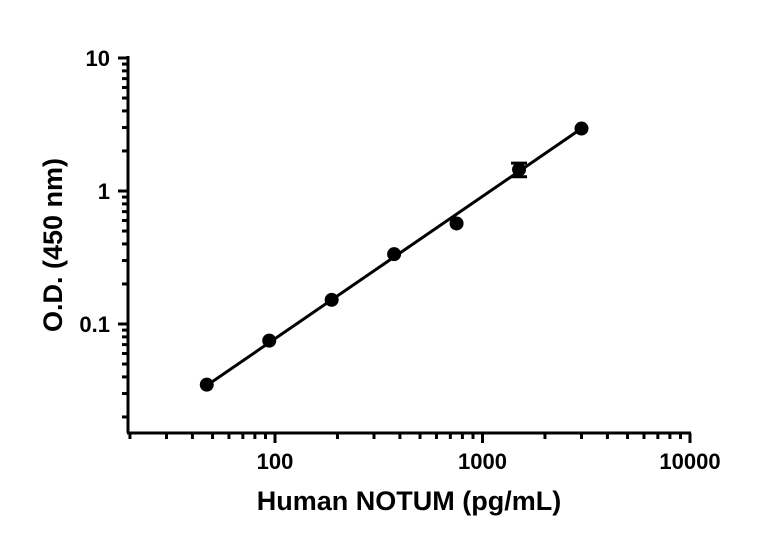  I want to click on y-tick-label: 10, so click(98, 58).